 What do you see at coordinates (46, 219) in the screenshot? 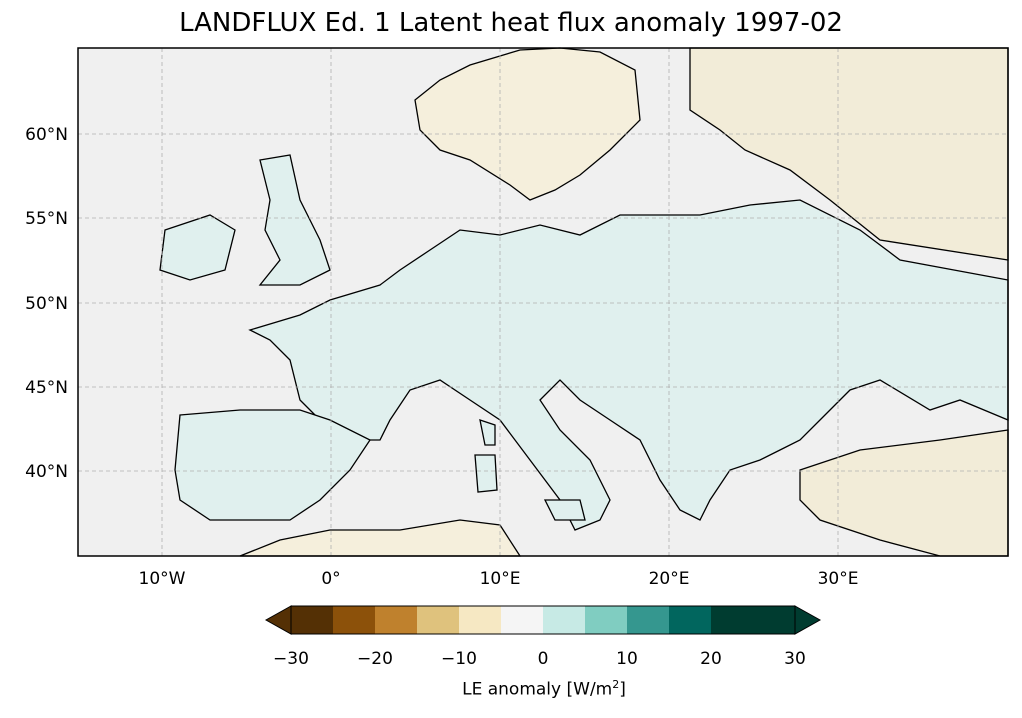
I see `lat-tick-label: 55°N` at bounding box center [46, 219].